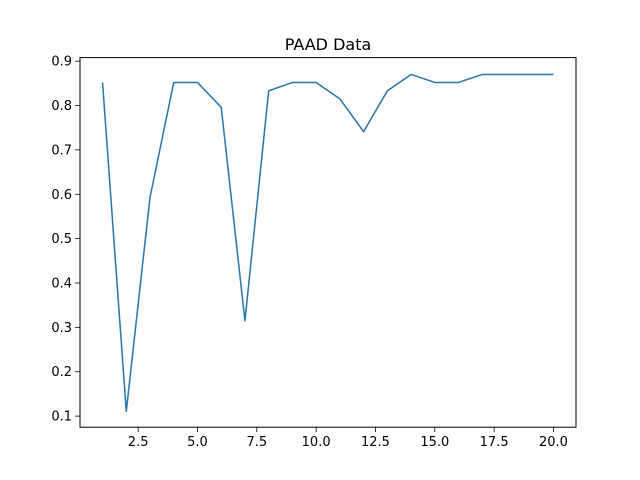  I want to click on x-tick-label: 2.5, so click(138, 442).